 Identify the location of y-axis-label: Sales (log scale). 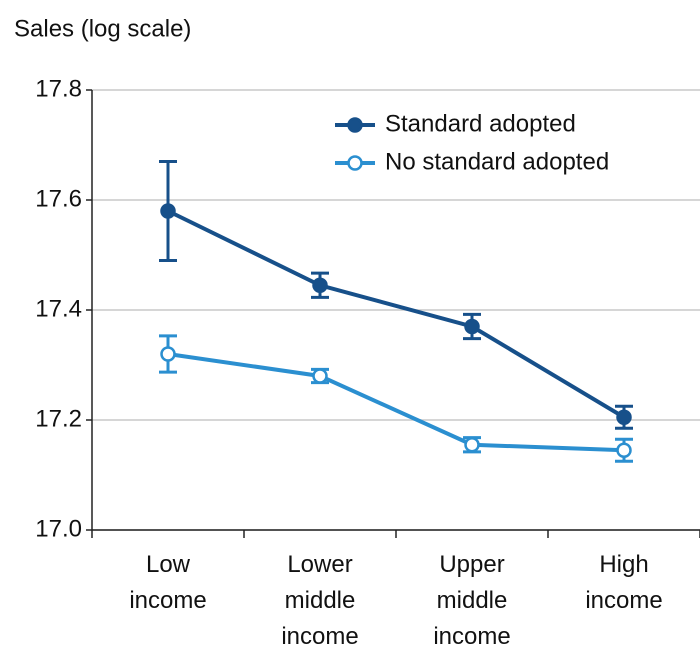
(102, 28).